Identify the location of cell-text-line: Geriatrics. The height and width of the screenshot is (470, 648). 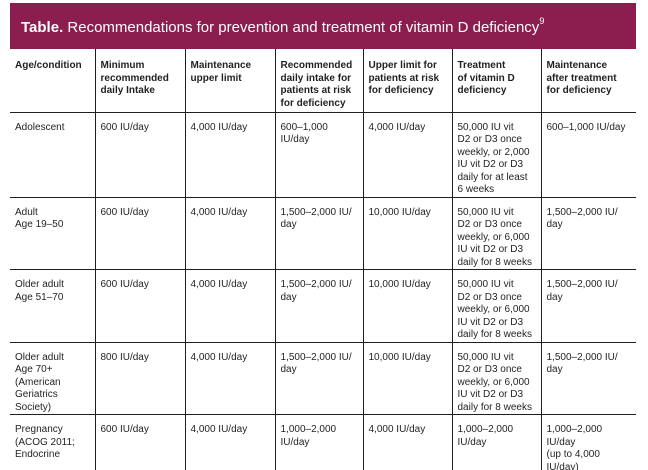
(36, 394).